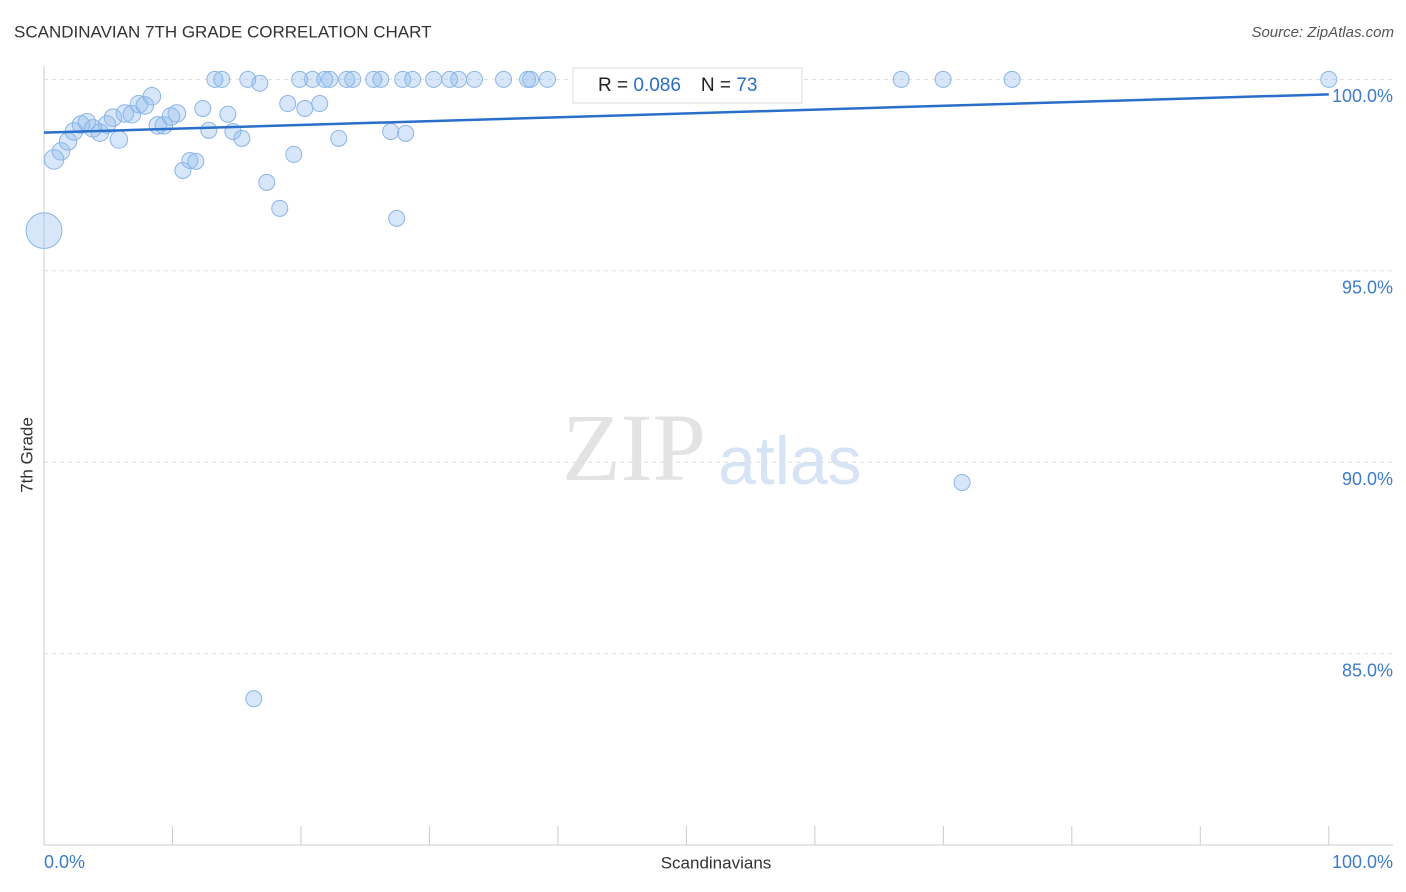 The width and height of the screenshot is (1406, 892). What do you see at coordinates (615, 85) in the screenshot?
I see `r-label: R =` at bounding box center [615, 85].